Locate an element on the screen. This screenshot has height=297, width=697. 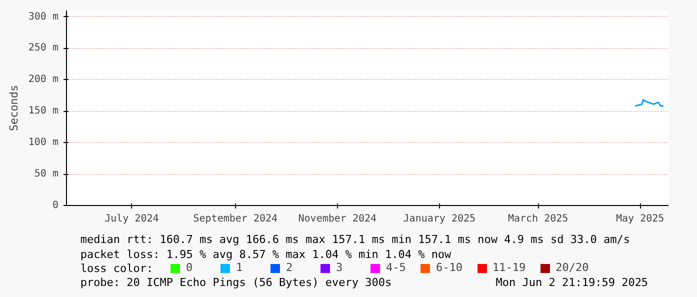
x-tick-label: July 2024 is located at coordinates (131, 219).